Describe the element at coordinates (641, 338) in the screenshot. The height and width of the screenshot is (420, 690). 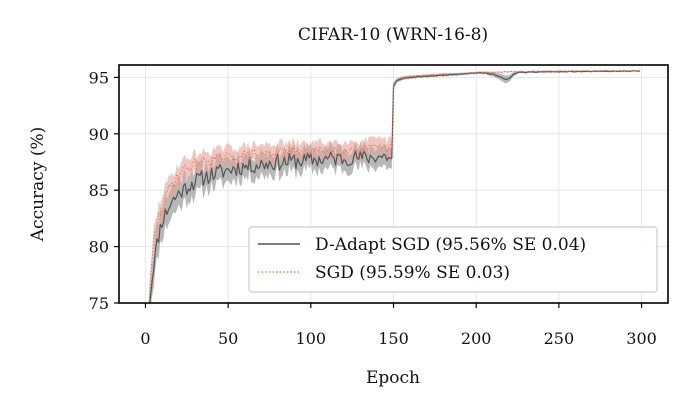
I see `x-tick-label: 300` at that location.